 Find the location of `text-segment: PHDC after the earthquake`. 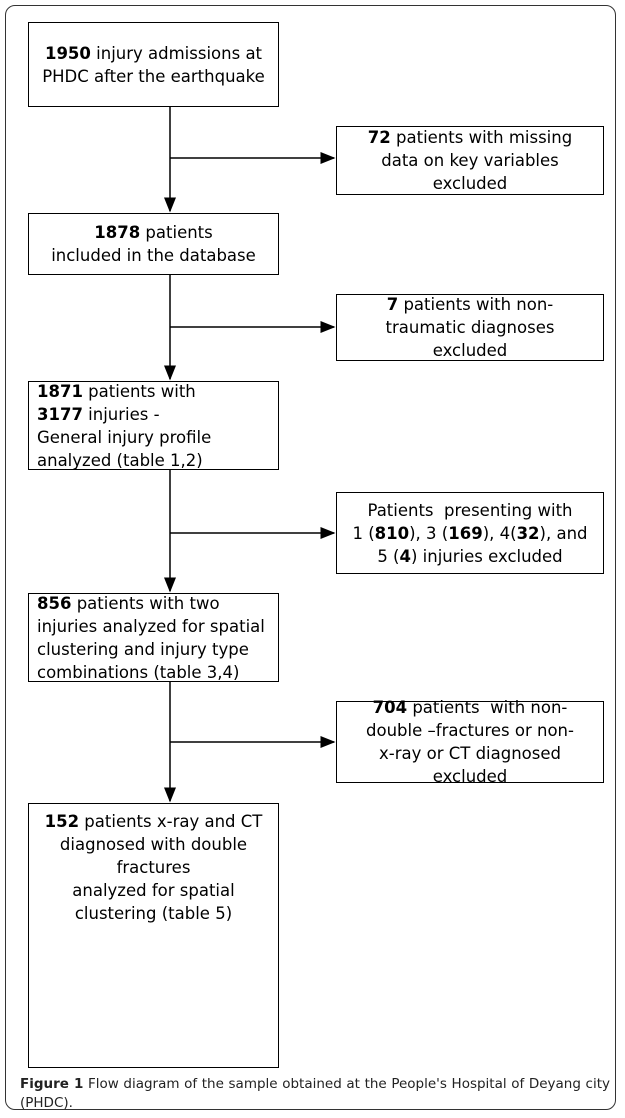

text-segment: PHDC after the earthquake is located at coordinates (153, 76).